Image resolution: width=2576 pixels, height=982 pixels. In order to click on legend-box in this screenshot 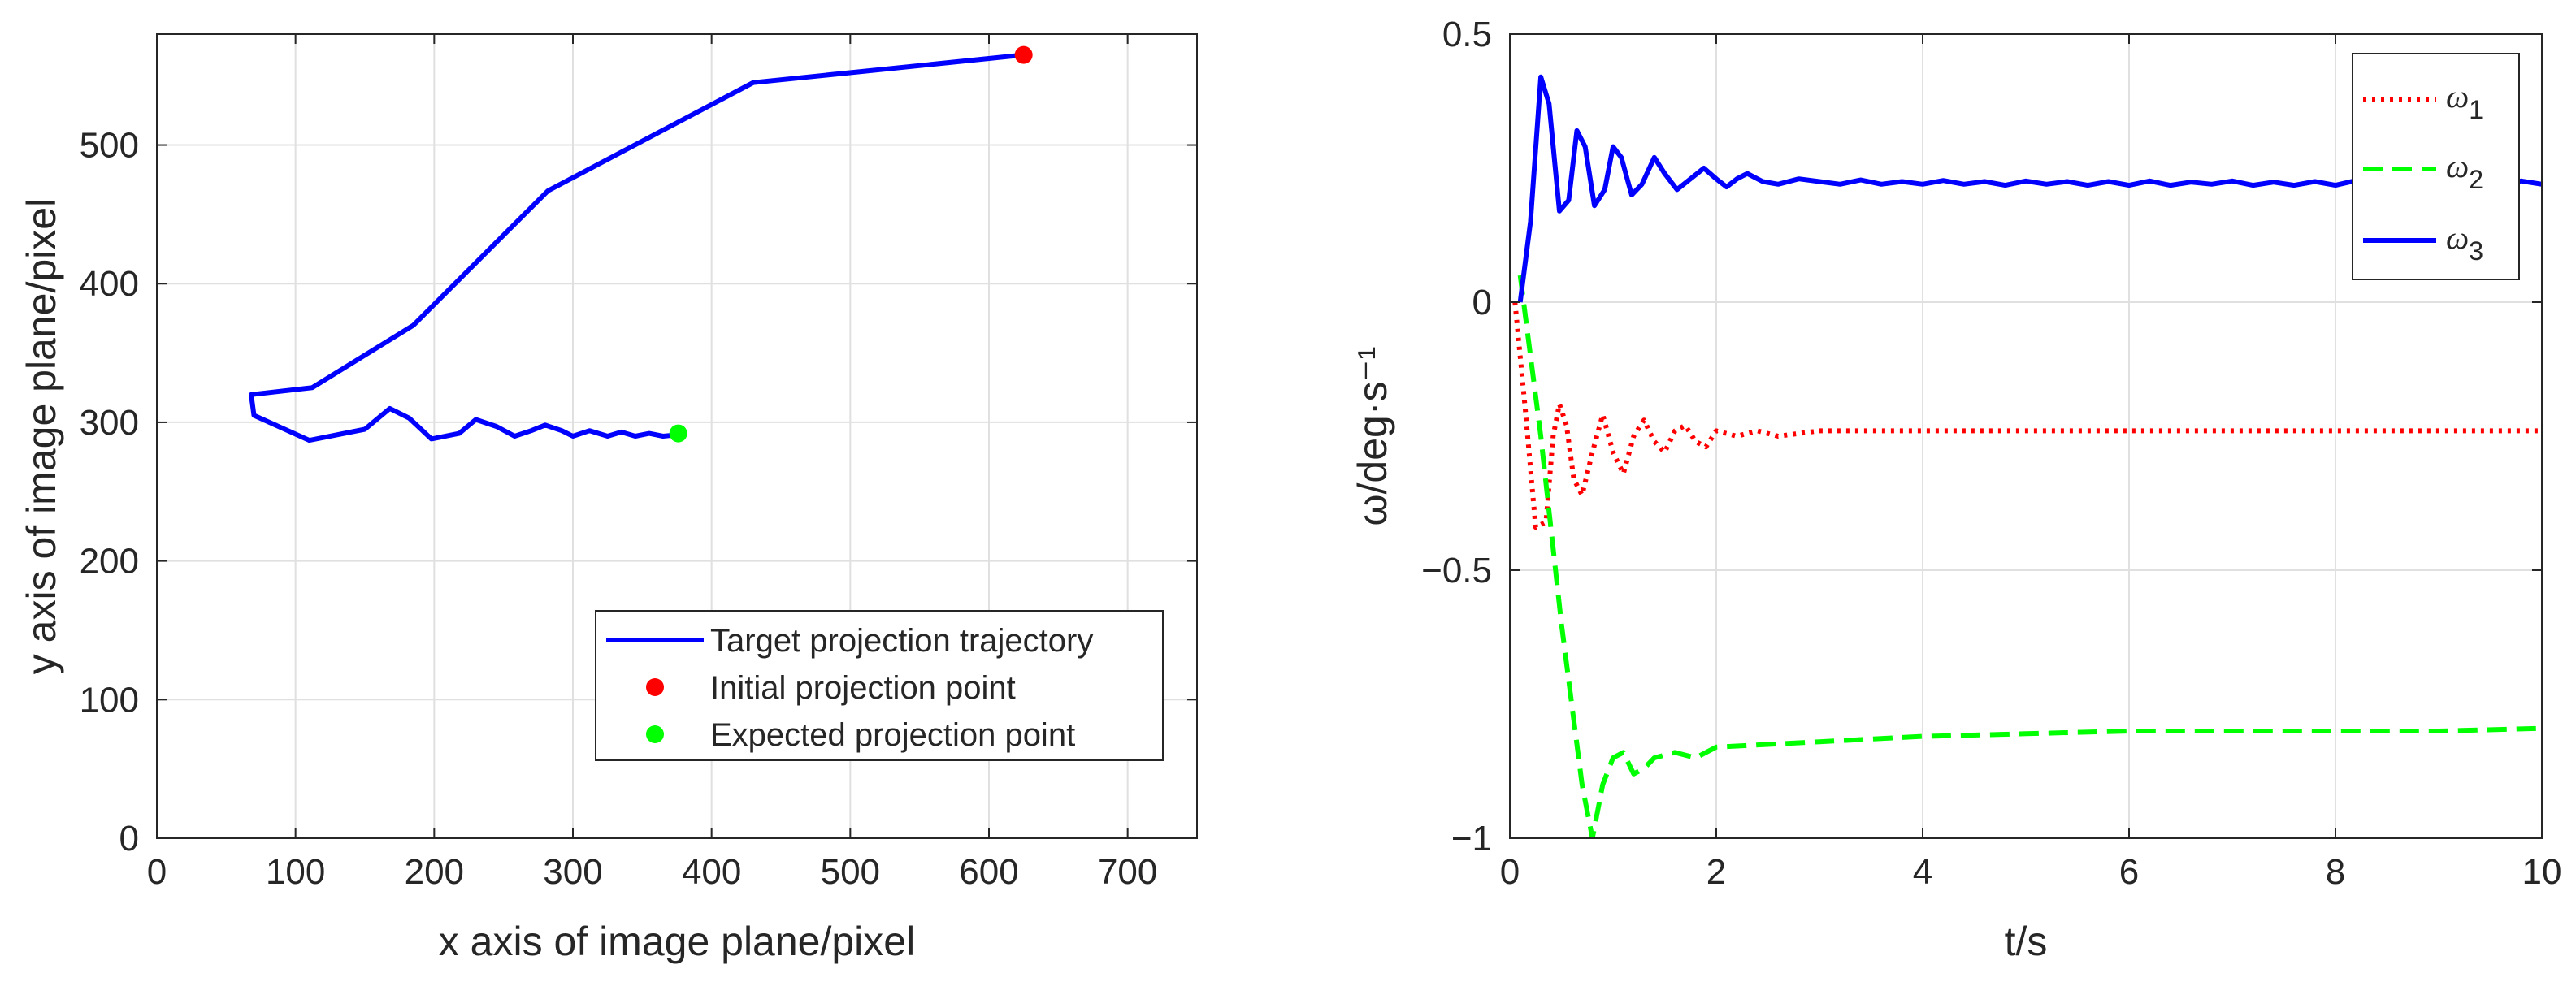, I will do `click(879, 685)`.